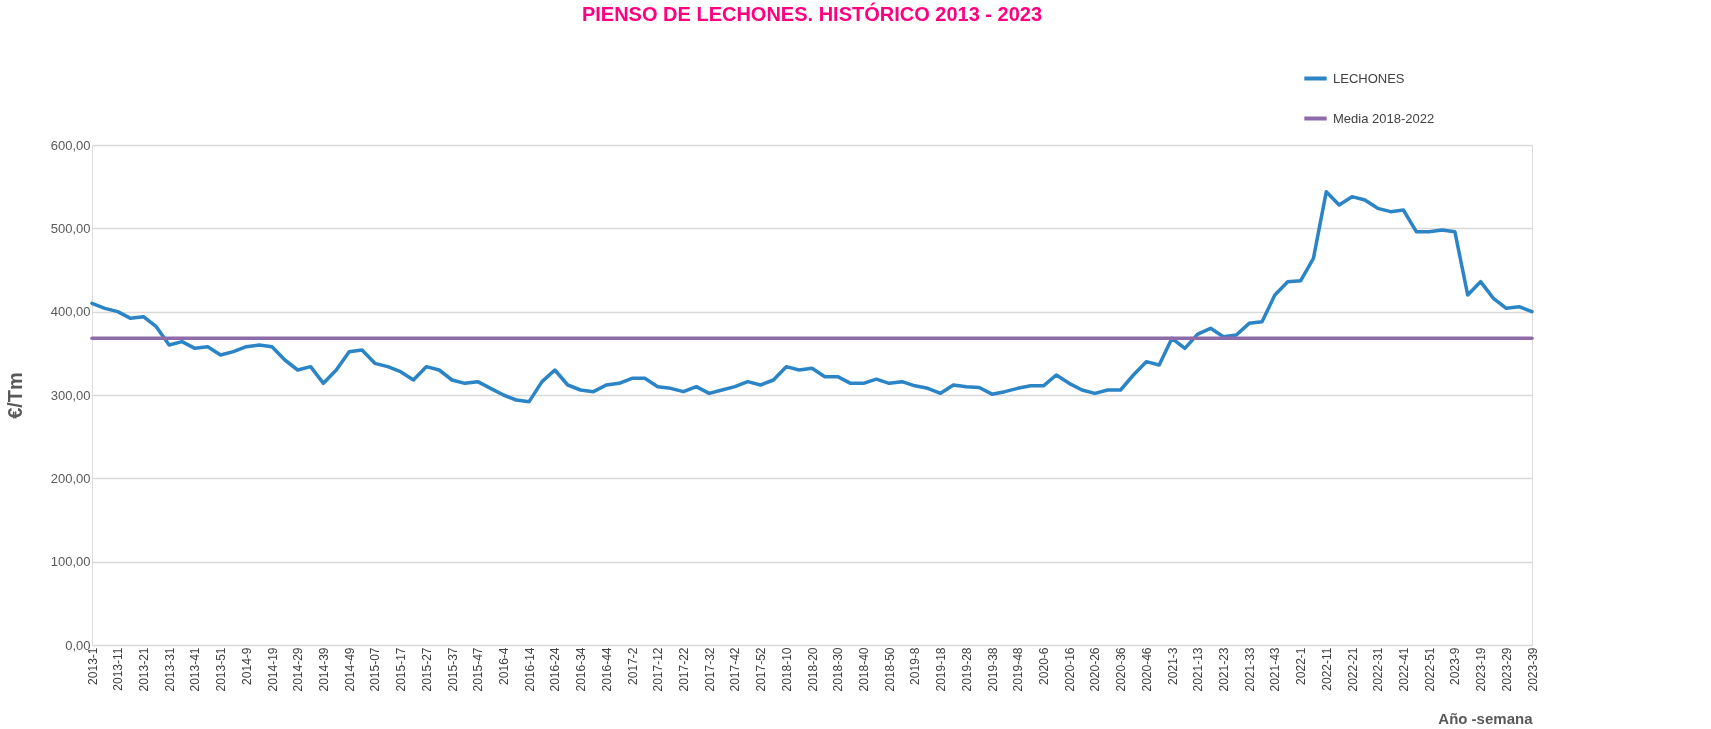 Image resolution: width=1711 pixels, height=729 pixels. What do you see at coordinates (1043, 666) in the screenshot?
I see `x-tick-label: 2020-6` at bounding box center [1043, 666].